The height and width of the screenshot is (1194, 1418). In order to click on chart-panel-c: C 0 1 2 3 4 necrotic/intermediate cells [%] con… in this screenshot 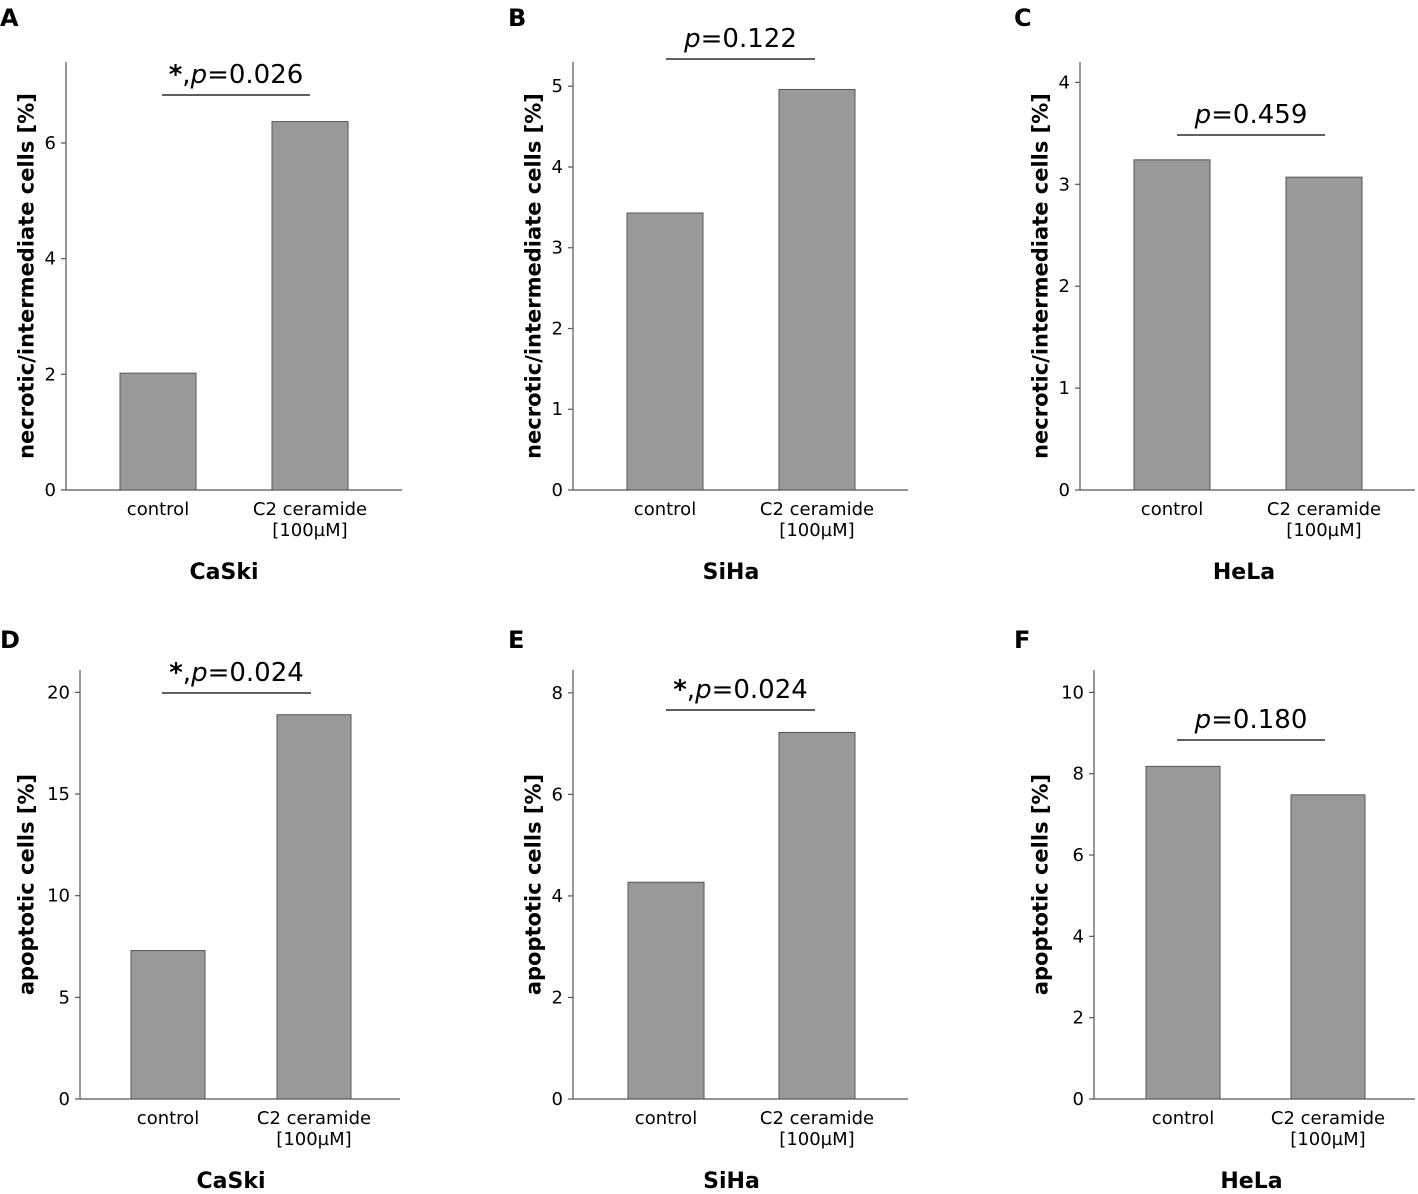, I will do `click(1214, 294)`.